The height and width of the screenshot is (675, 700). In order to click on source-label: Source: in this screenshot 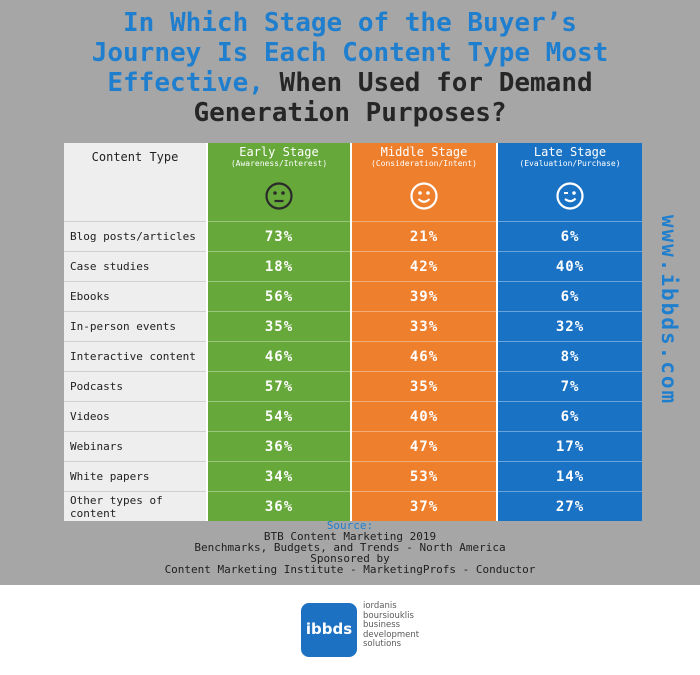, I will do `click(350, 525)`.